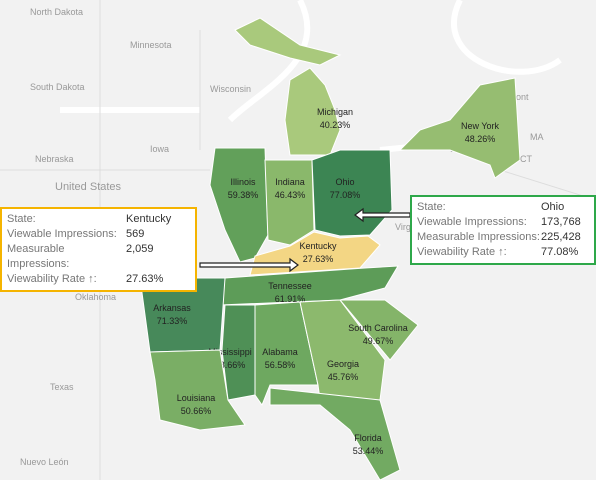  I want to click on state-rate: 49.67%, so click(378, 341).